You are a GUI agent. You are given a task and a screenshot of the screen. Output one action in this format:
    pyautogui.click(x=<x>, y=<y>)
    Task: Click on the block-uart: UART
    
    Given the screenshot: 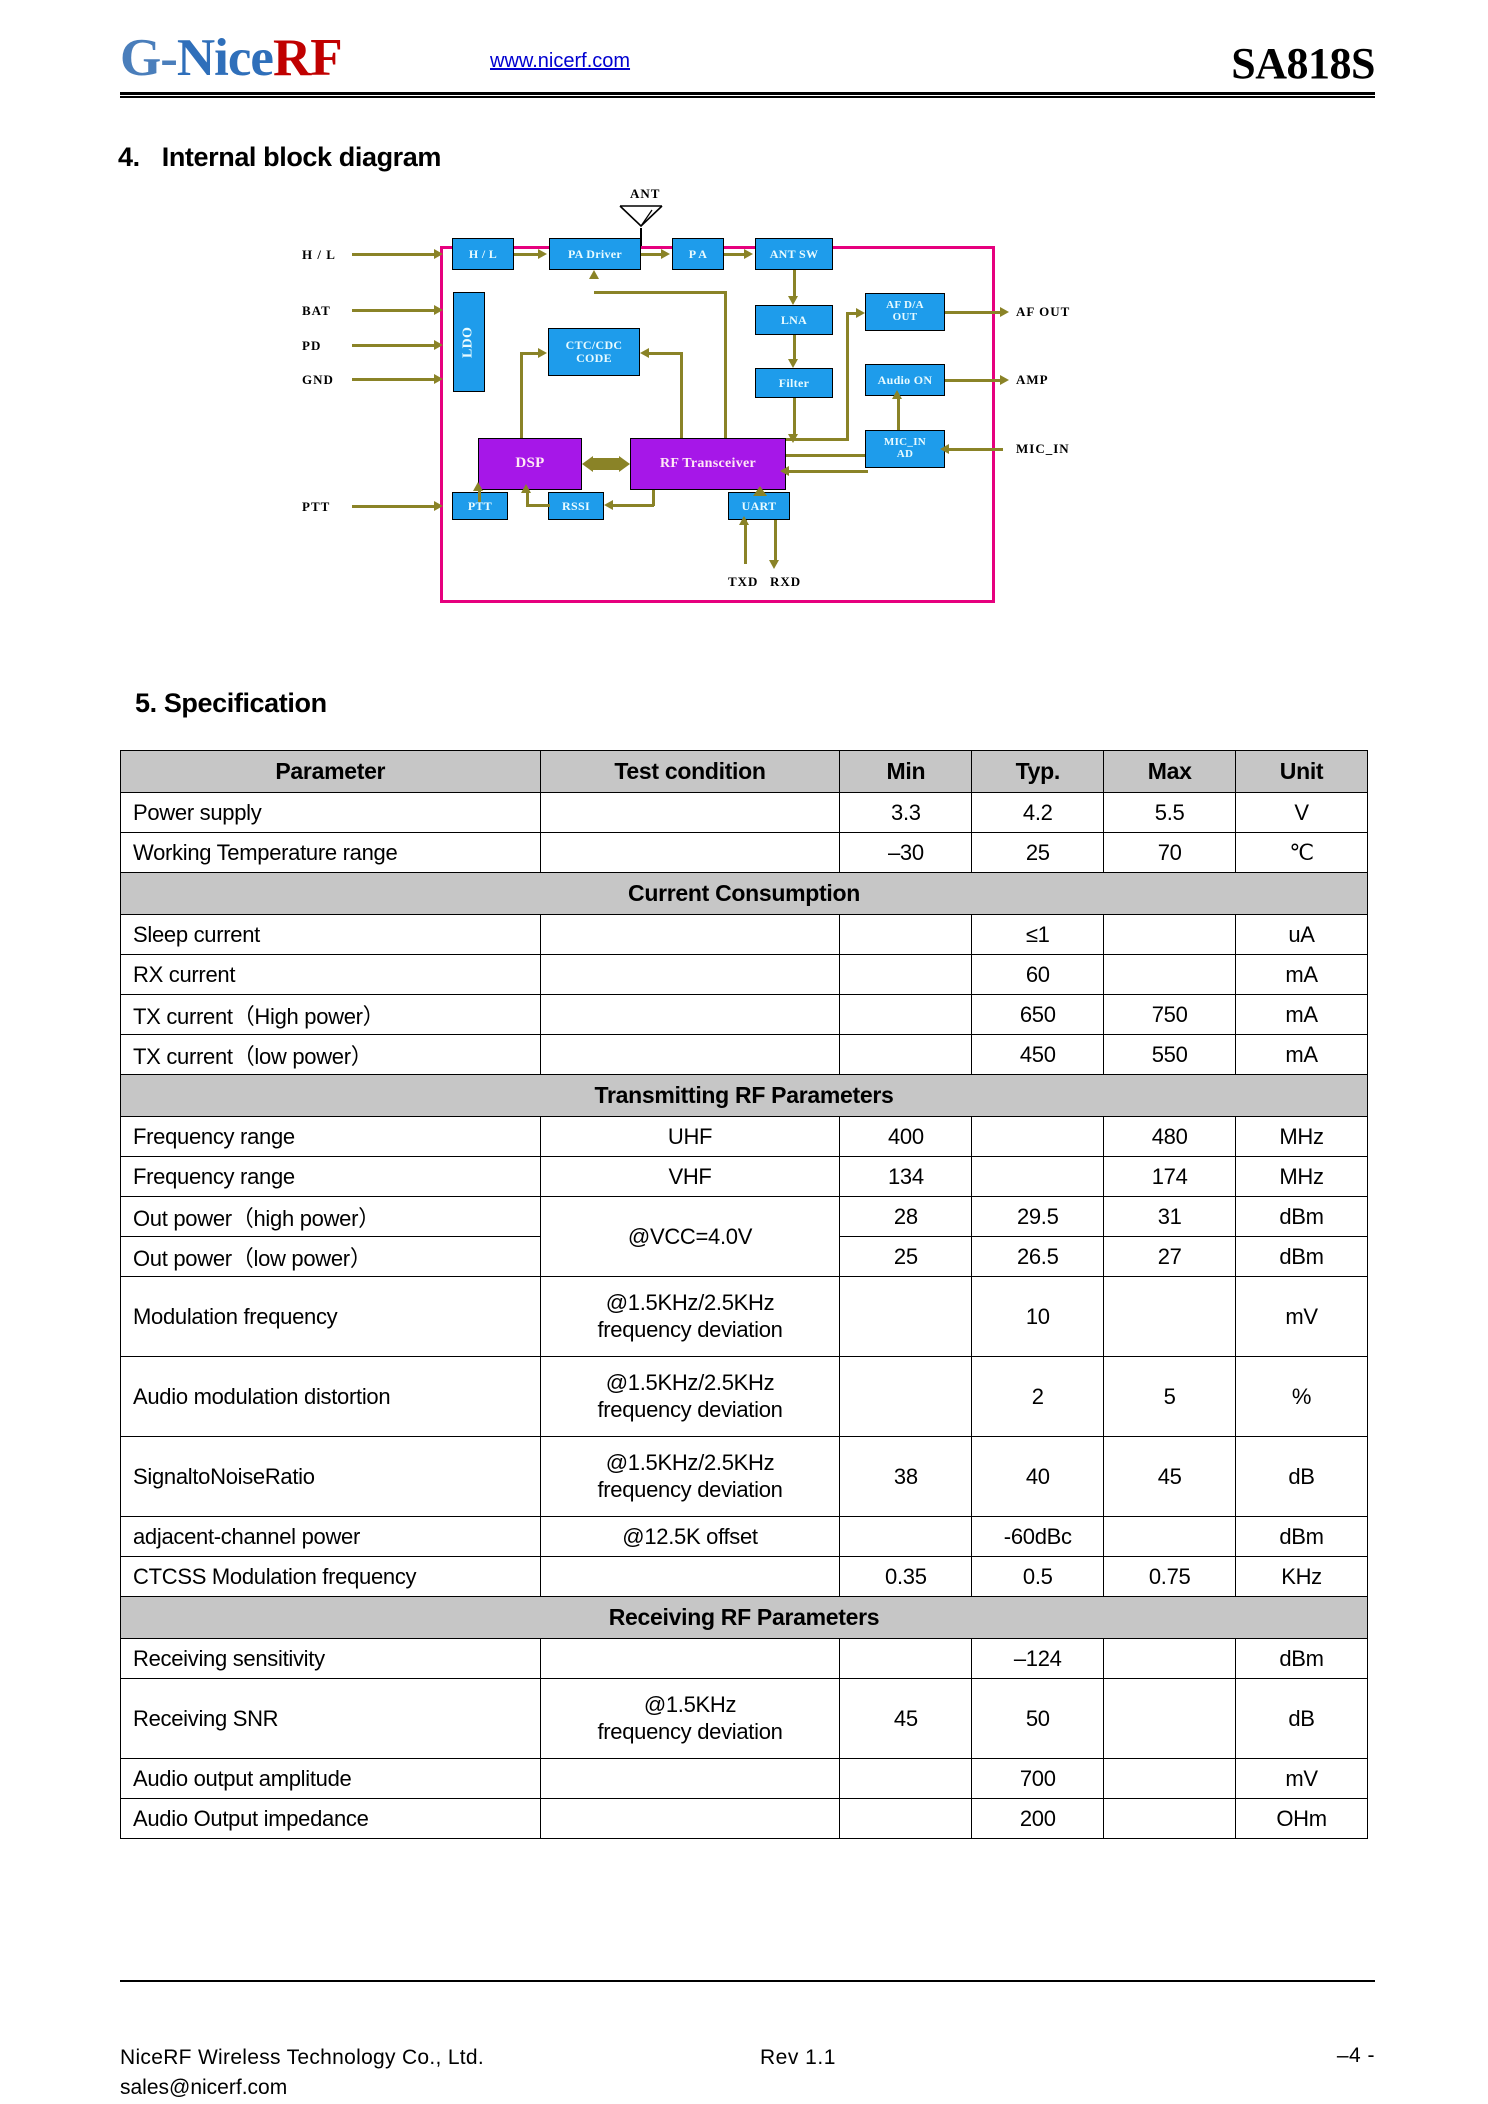 What is the action you would take?
    pyautogui.click(x=759, y=506)
    